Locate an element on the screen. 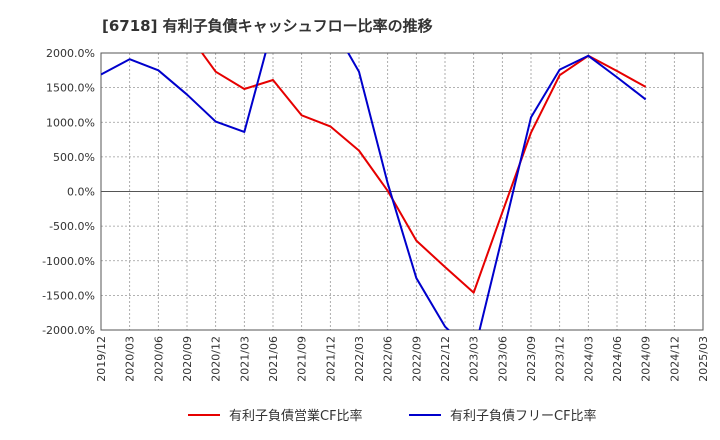  x-tick-label: 2024/12 is located at coordinates (674, 359).